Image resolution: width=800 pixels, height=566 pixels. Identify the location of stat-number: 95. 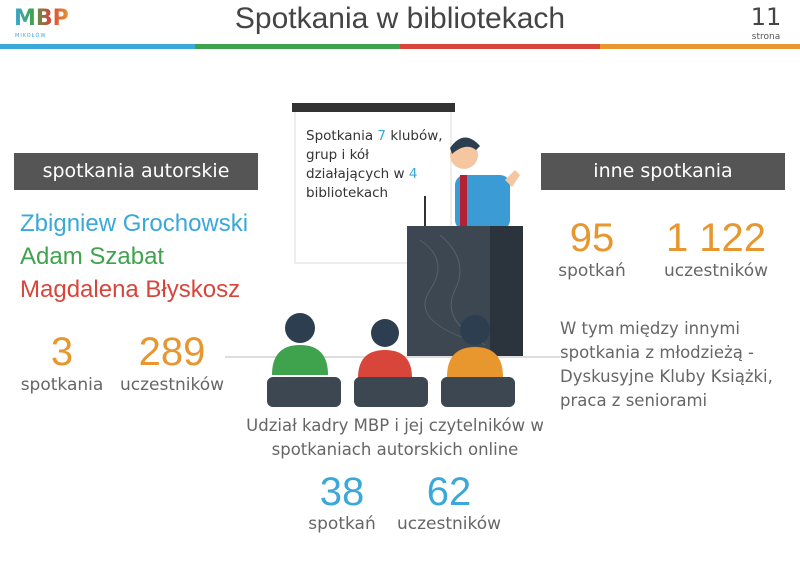
(592, 238).